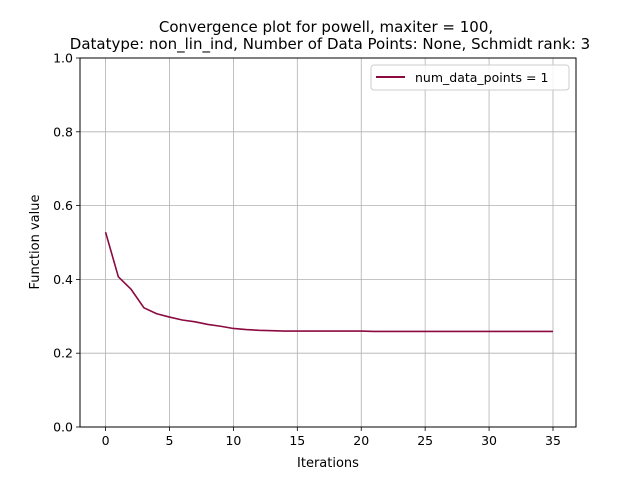 This screenshot has height=480, width=640. Describe the element at coordinates (63, 58) in the screenshot. I see `y-tick-label: 1.0` at that location.